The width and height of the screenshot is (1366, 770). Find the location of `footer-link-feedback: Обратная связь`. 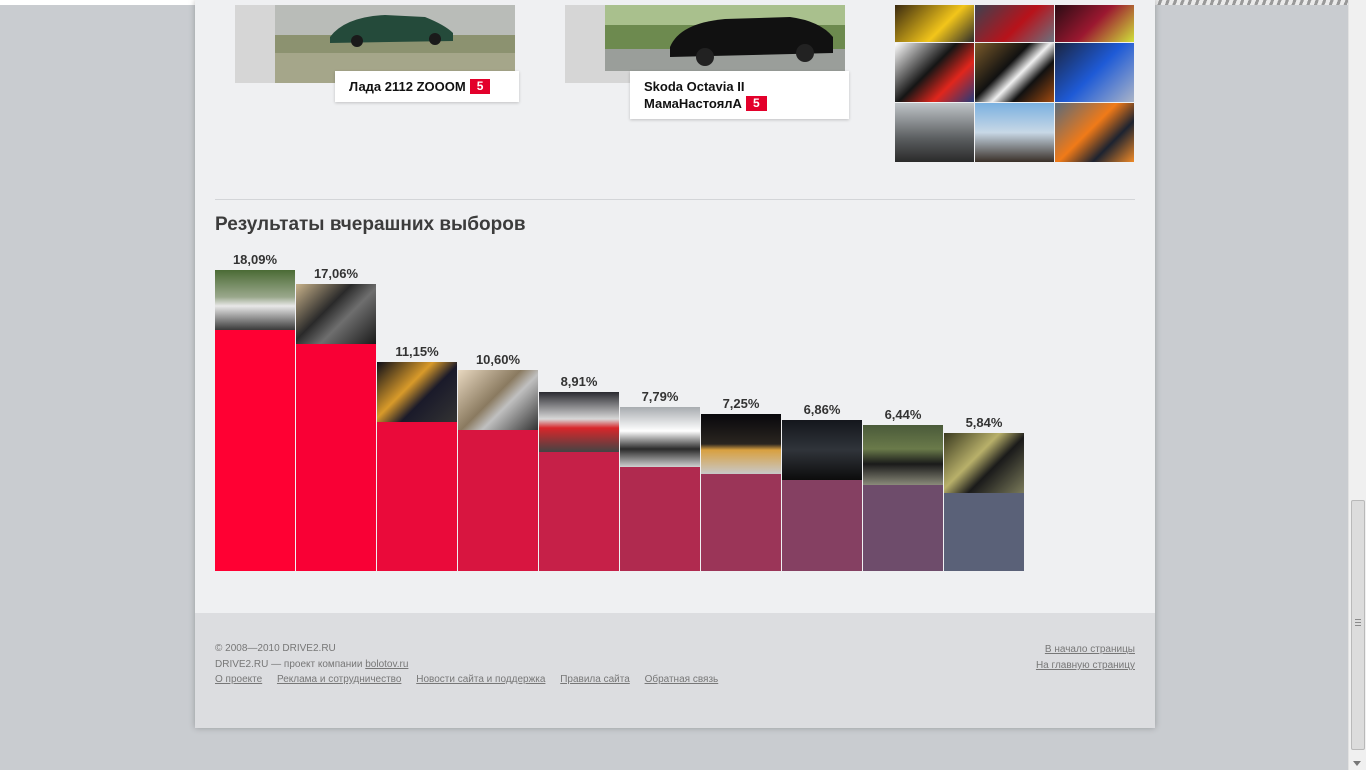

footer-link-feedback: Обратная связь is located at coordinates (681, 679).